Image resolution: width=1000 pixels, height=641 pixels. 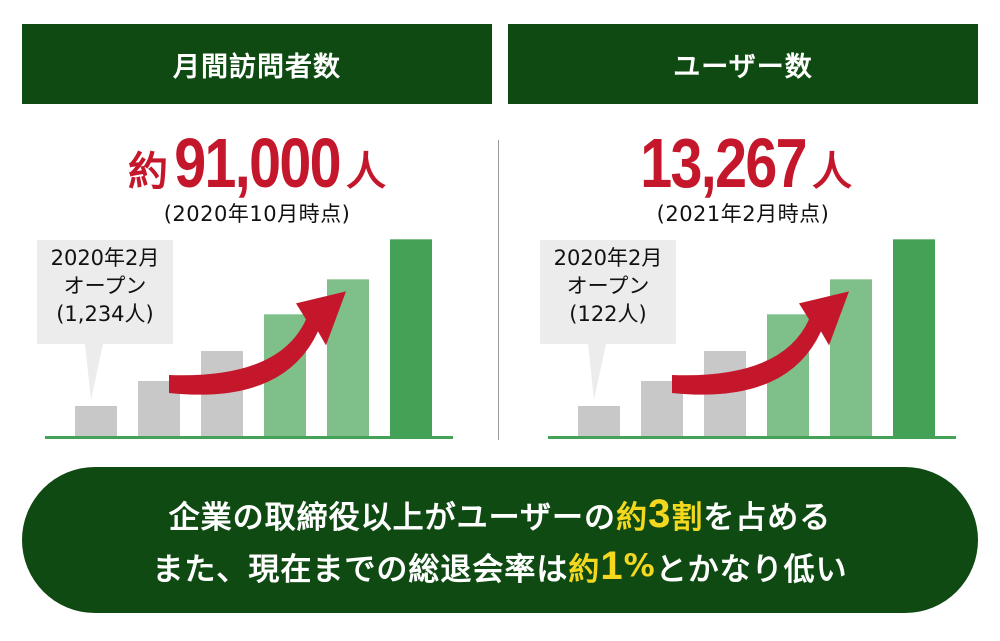 What do you see at coordinates (105, 314) in the screenshot?
I see `visitors-callout-count: (1,234人)` at bounding box center [105, 314].